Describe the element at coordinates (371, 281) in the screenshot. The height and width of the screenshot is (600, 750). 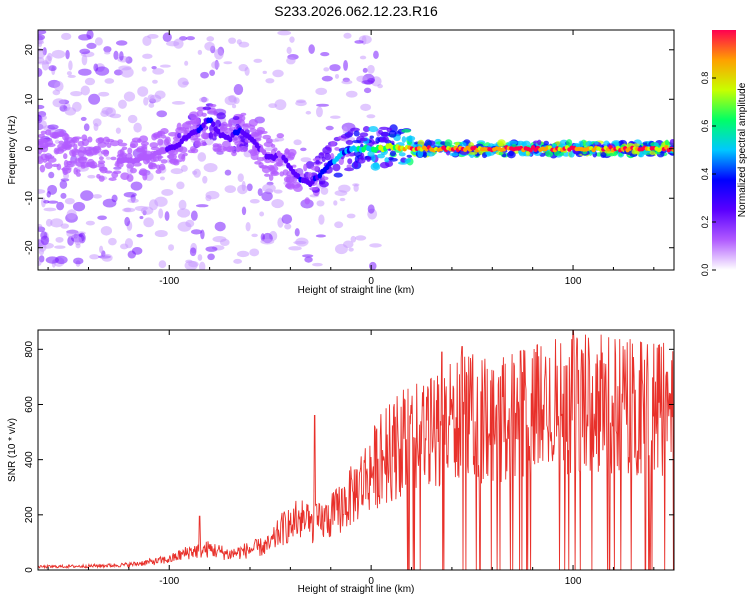
I see `spectrogram-xtick-label: 0` at that location.